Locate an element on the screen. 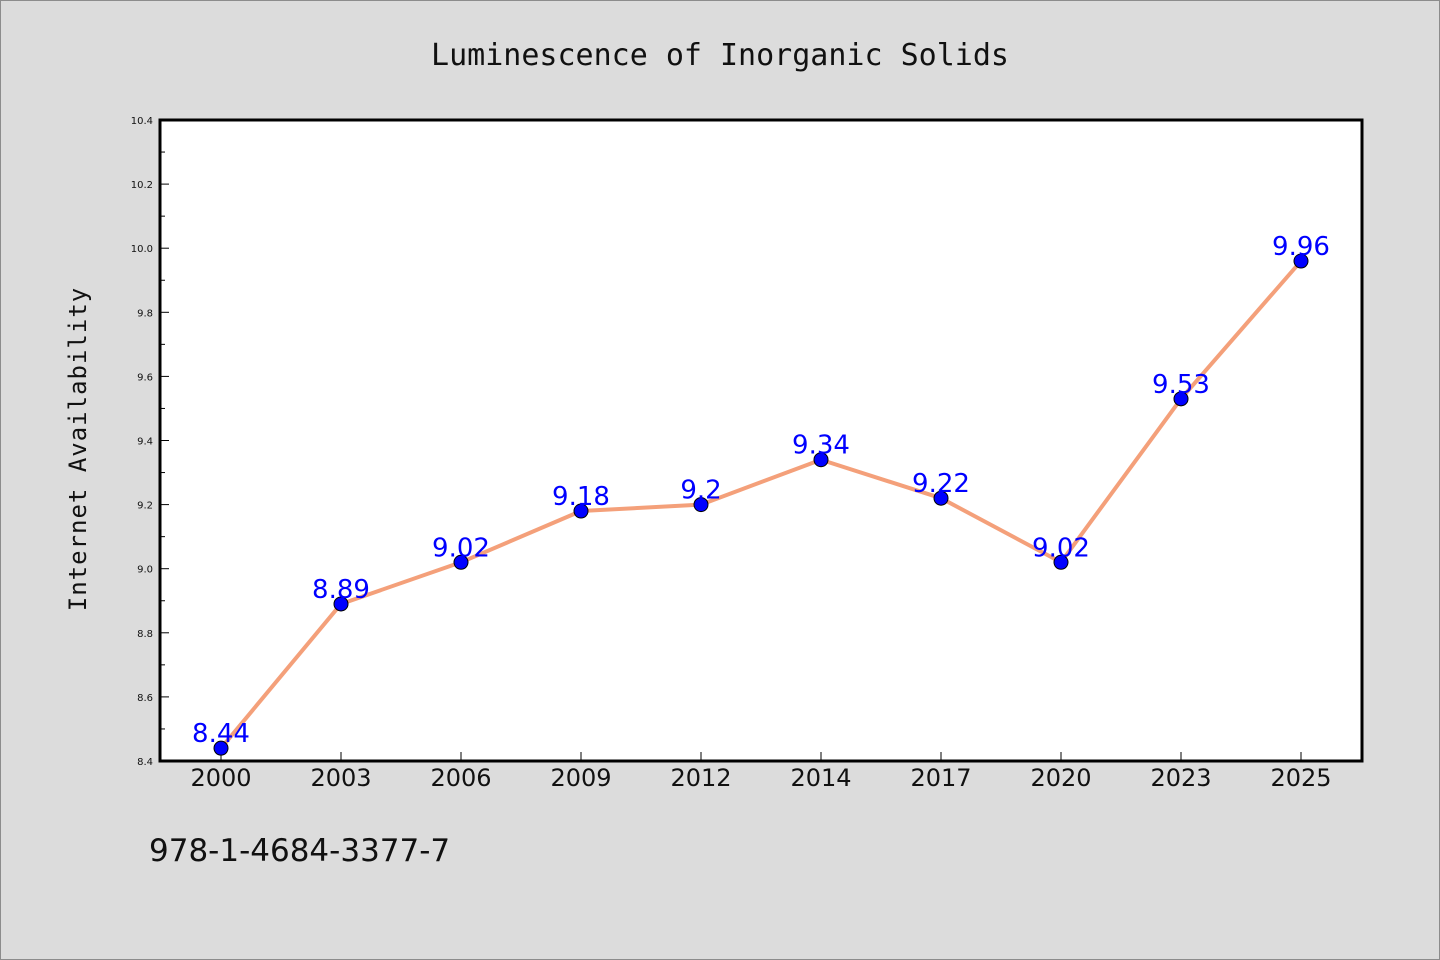  data-label: 9.53 is located at coordinates (1181, 385).